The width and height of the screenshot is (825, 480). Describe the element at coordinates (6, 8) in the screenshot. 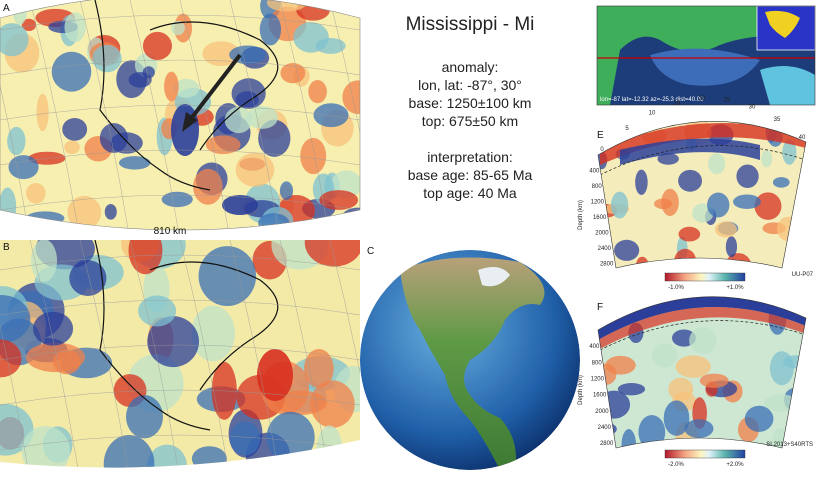

I see `panel-label: A` at that location.